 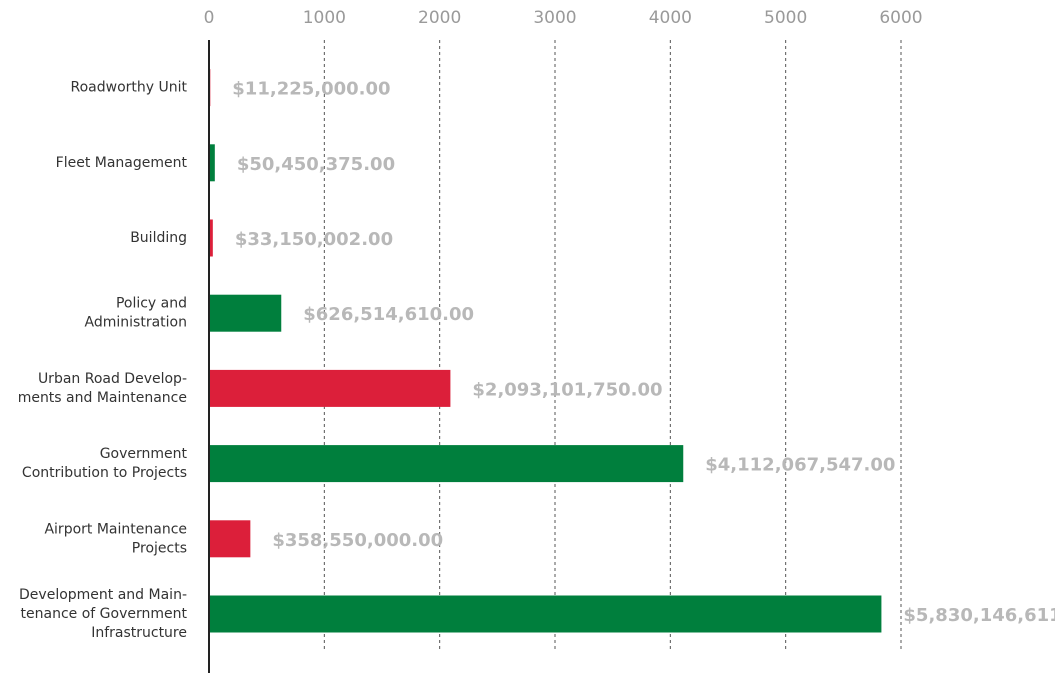 I want to click on data-label: $4,112,067,547.00, so click(x=800, y=465).